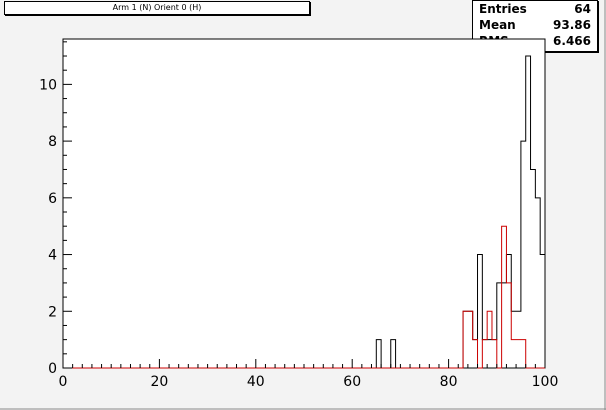 This screenshot has height=410, width=606. I want to click on stat-mean: Mean 93.86, so click(535, 25).